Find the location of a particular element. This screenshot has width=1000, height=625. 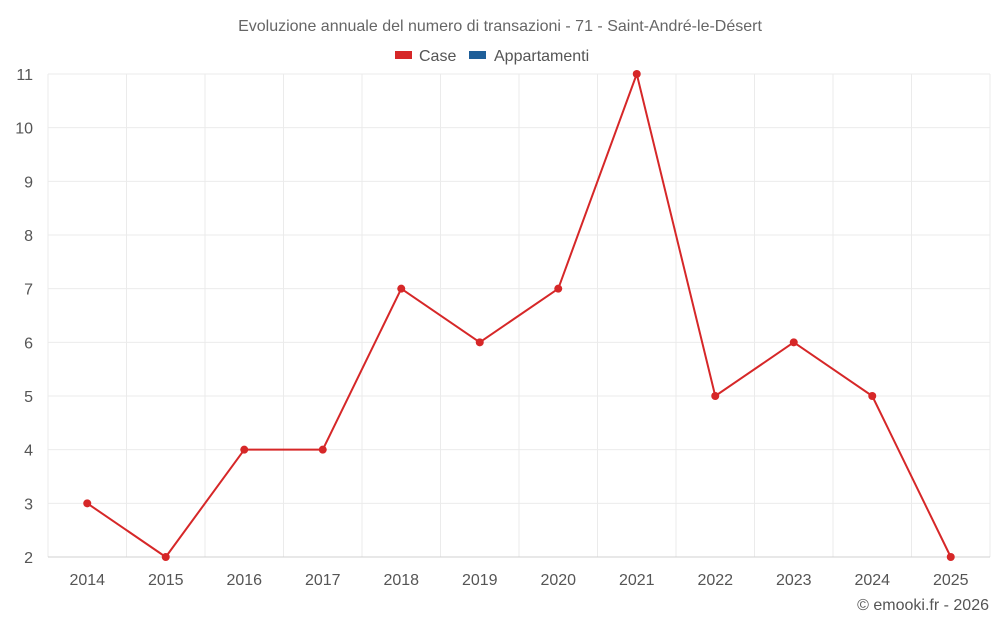

legend-item-appartamenti: Appartamenti is located at coordinates (529, 56).